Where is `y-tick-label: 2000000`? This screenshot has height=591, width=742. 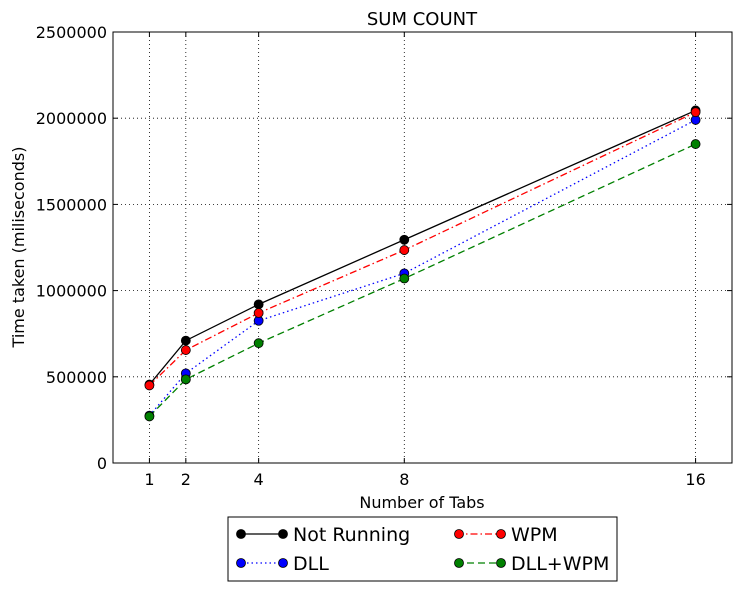 y-tick-label: 2000000 is located at coordinates (71, 118).